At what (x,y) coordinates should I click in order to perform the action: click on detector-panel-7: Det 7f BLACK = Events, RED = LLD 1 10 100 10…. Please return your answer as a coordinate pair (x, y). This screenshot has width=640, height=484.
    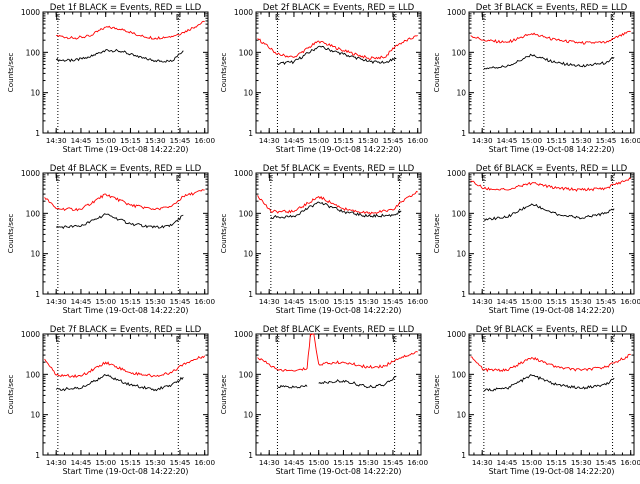
    Looking at the image, I should click on (110, 400).